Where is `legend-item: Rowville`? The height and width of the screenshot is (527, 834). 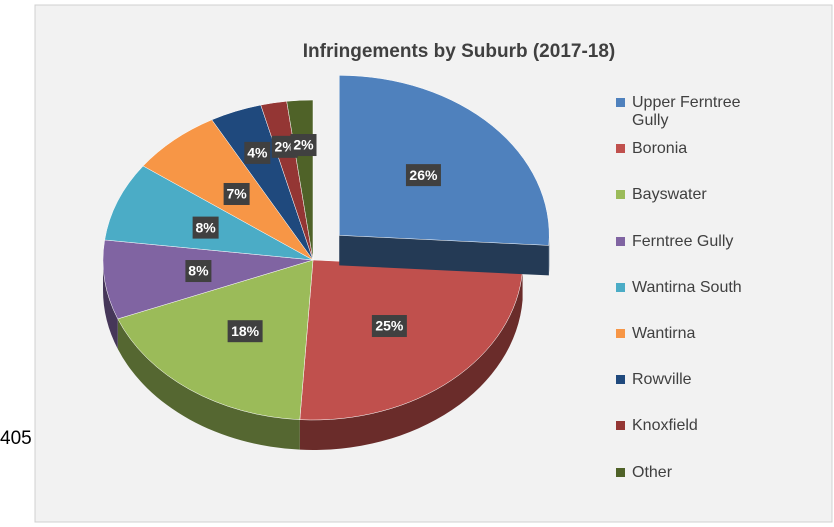 legend-item: Rowville is located at coordinates (691, 380).